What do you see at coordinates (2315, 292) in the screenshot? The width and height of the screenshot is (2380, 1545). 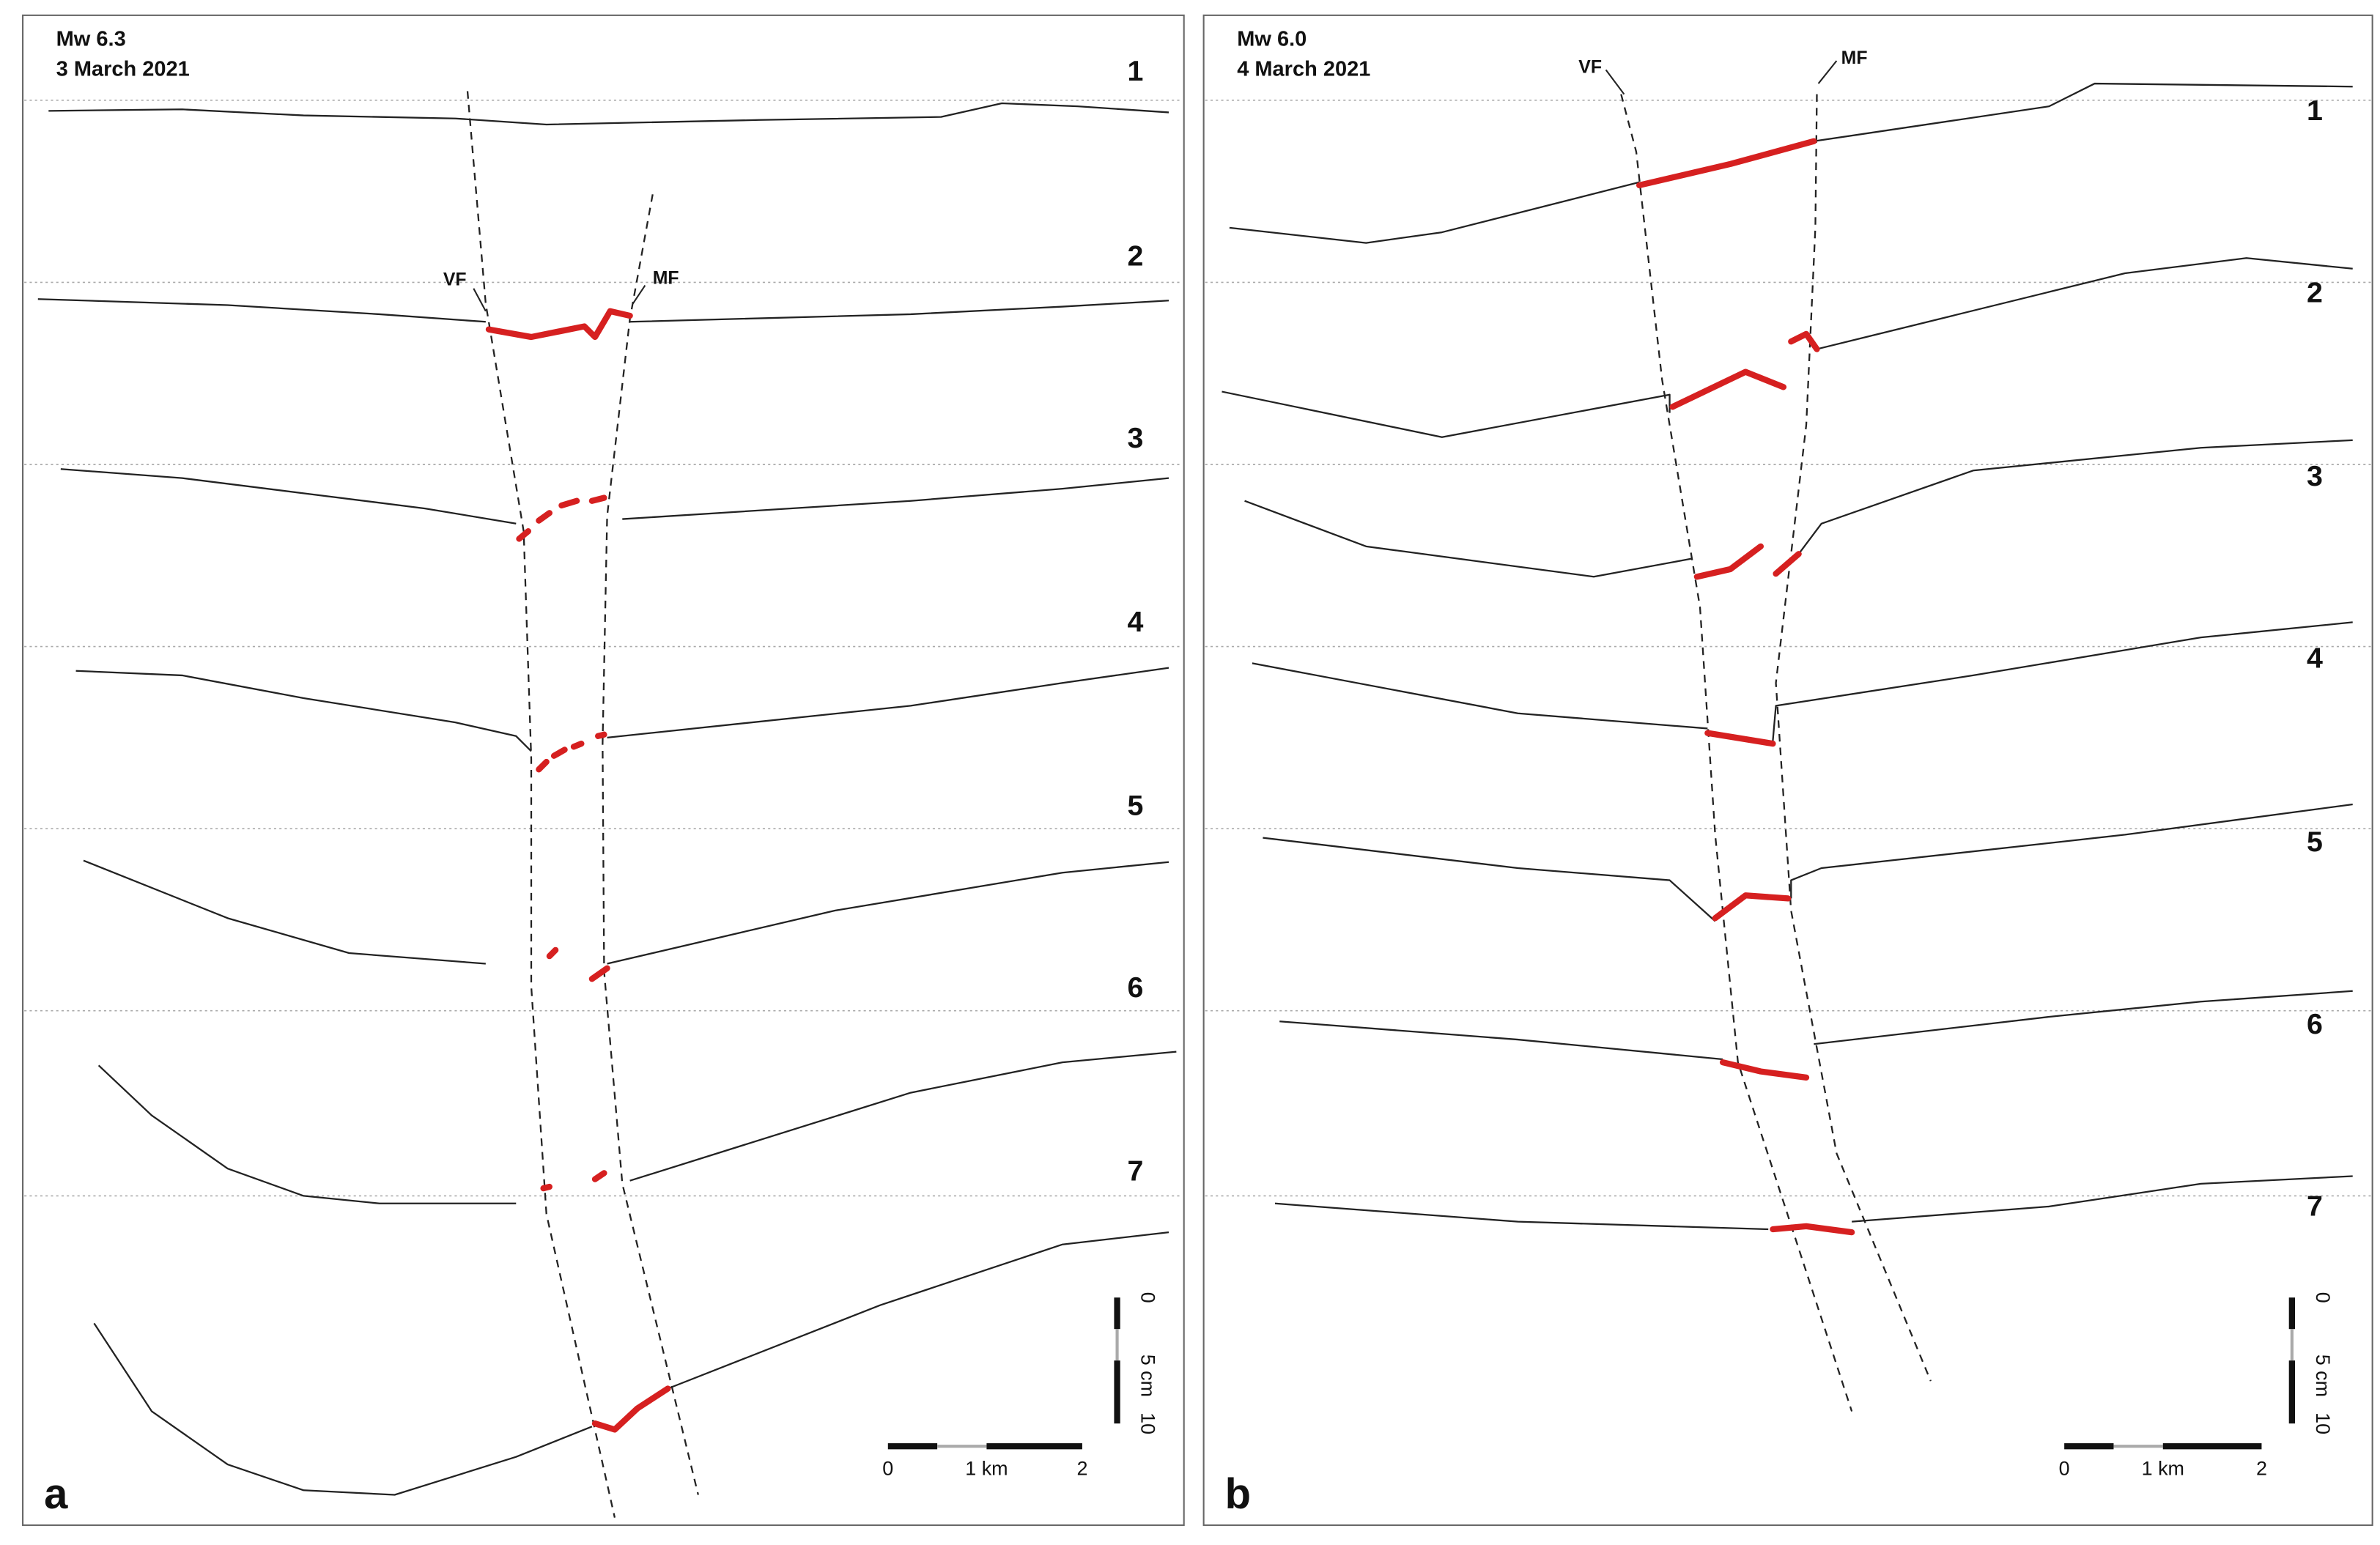 I see `profile-number: 2` at bounding box center [2315, 292].